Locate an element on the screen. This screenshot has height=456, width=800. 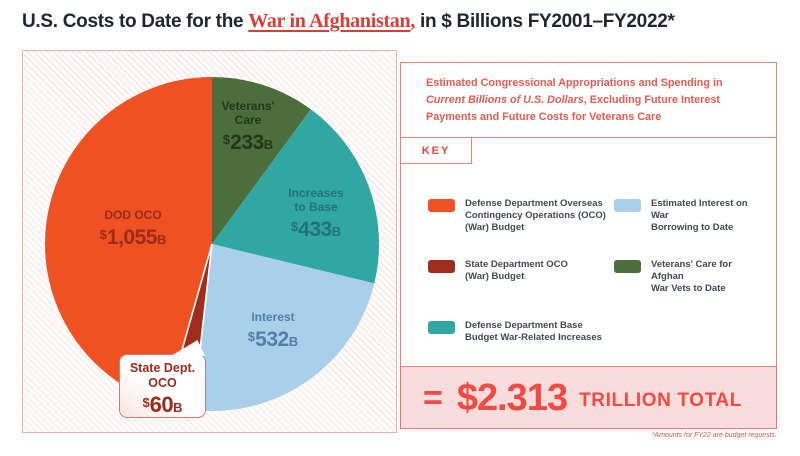
total-box: = $2.313 TRILLION TOTAL is located at coordinates (588, 397).